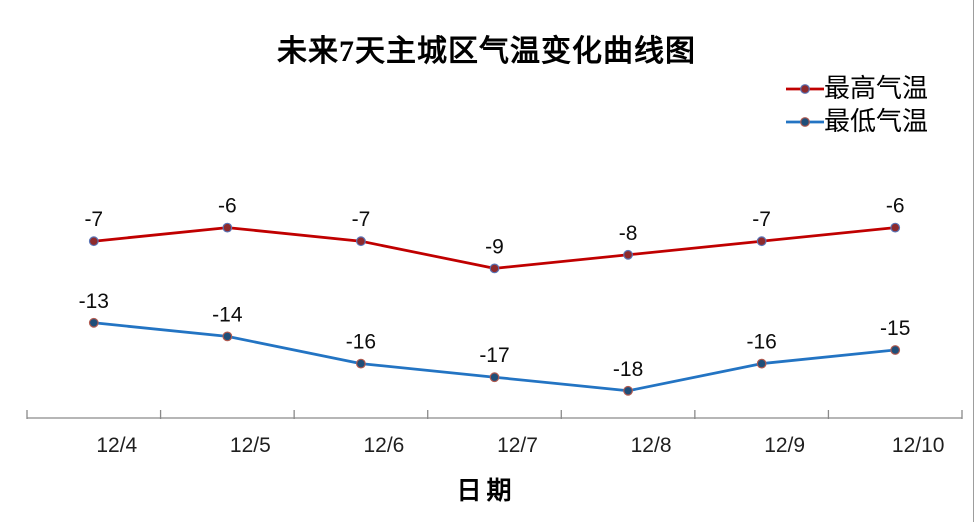 This screenshot has width=980, height=522. Describe the element at coordinates (494, 246) in the screenshot. I see `data-label-max: -9` at that location.